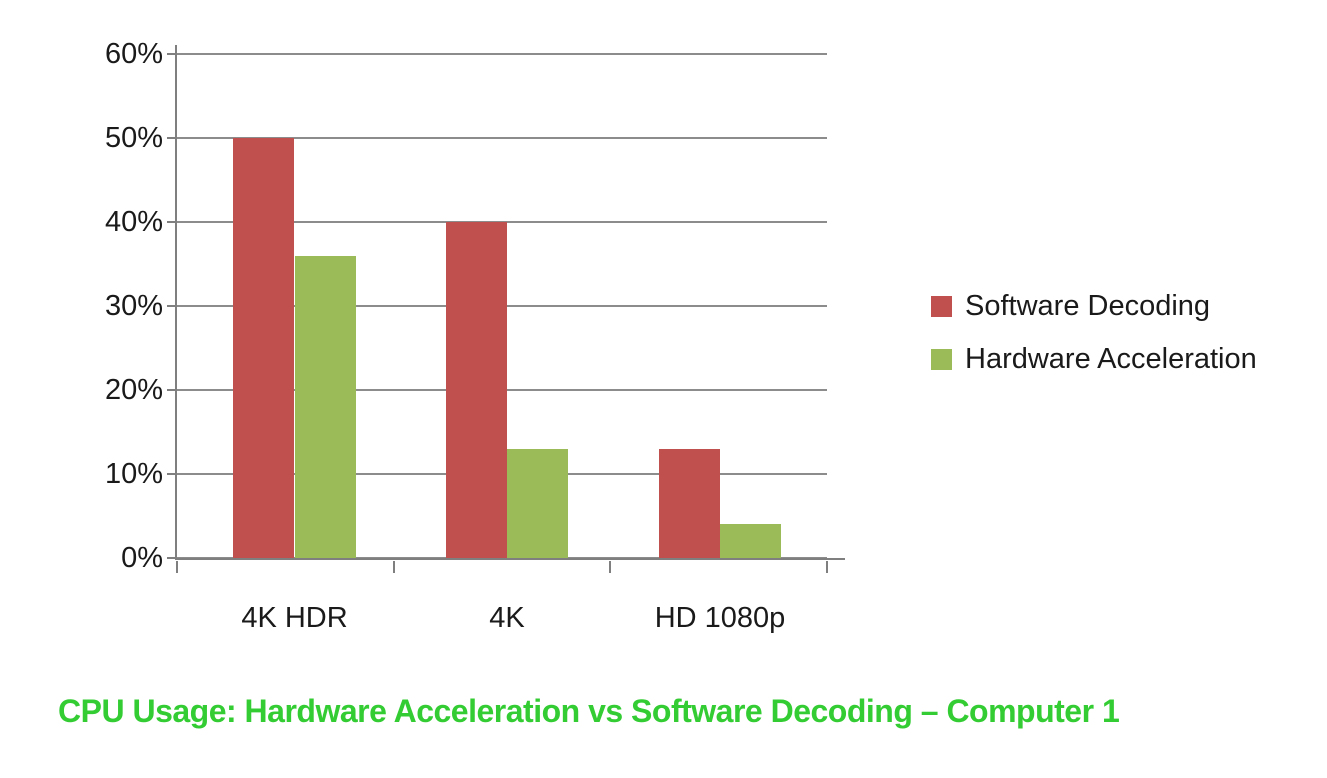 The width and height of the screenshot is (1327, 778). Describe the element at coordinates (1111, 359) in the screenshot. I see `legend-label-hardware-acceleration: Hardware Acceleration` at that location.